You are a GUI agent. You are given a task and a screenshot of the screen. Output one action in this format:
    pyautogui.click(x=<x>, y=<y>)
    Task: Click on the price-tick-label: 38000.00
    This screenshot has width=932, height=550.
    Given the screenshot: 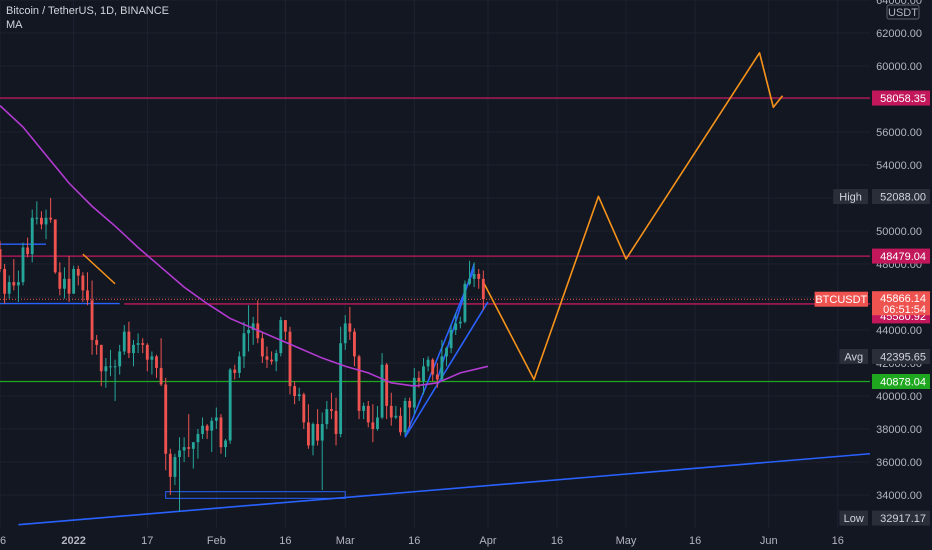 What is the action you would take?
    pyautogui.click(x=899, y=430)
    